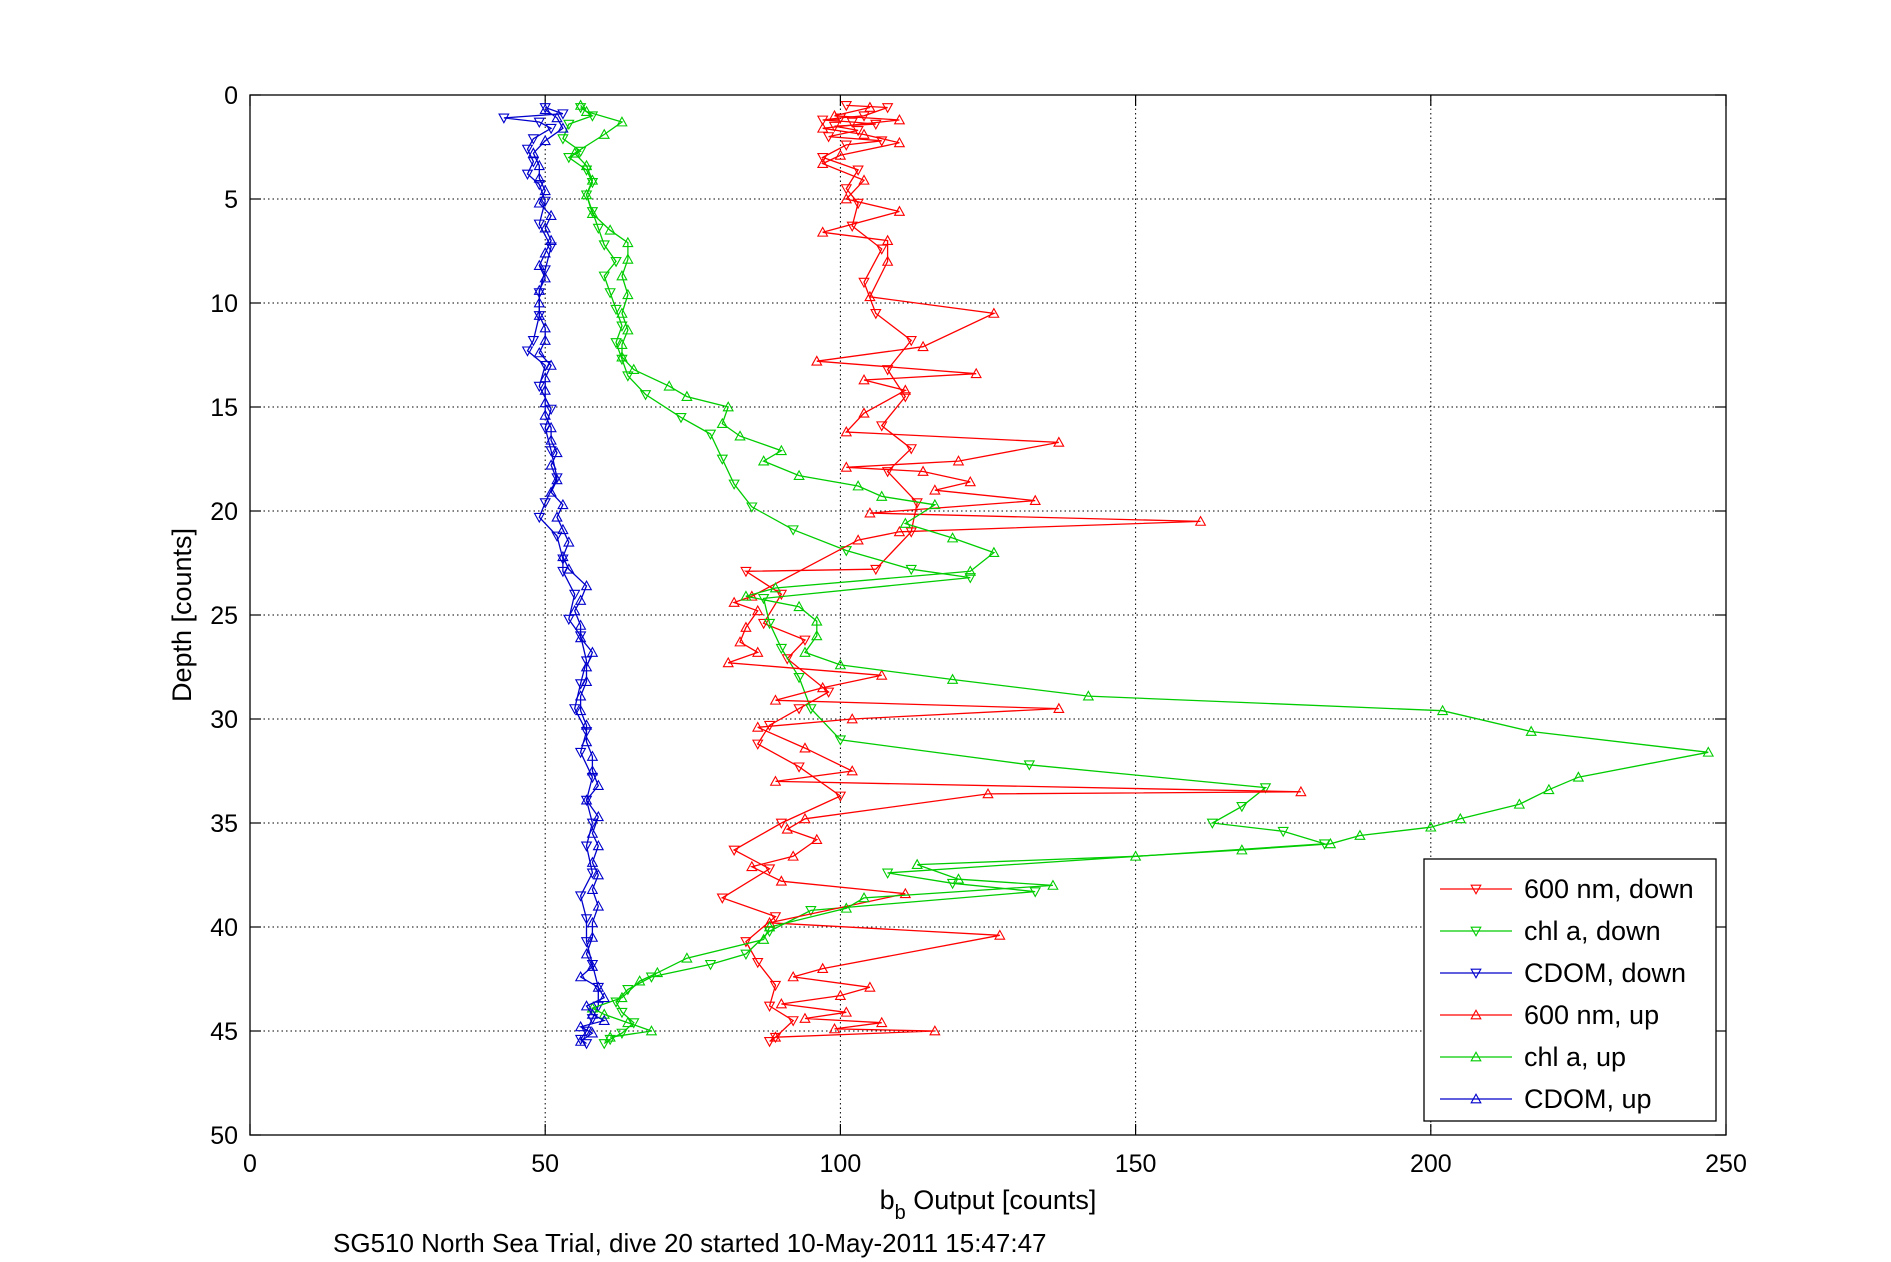 The width and height of the screenshot is (1891, 1262). What do you see at coordinates (1549, 1015) in the screenshot?
I see `legend-entry: 600 nm, up` at bounding box center [1549, 1015].